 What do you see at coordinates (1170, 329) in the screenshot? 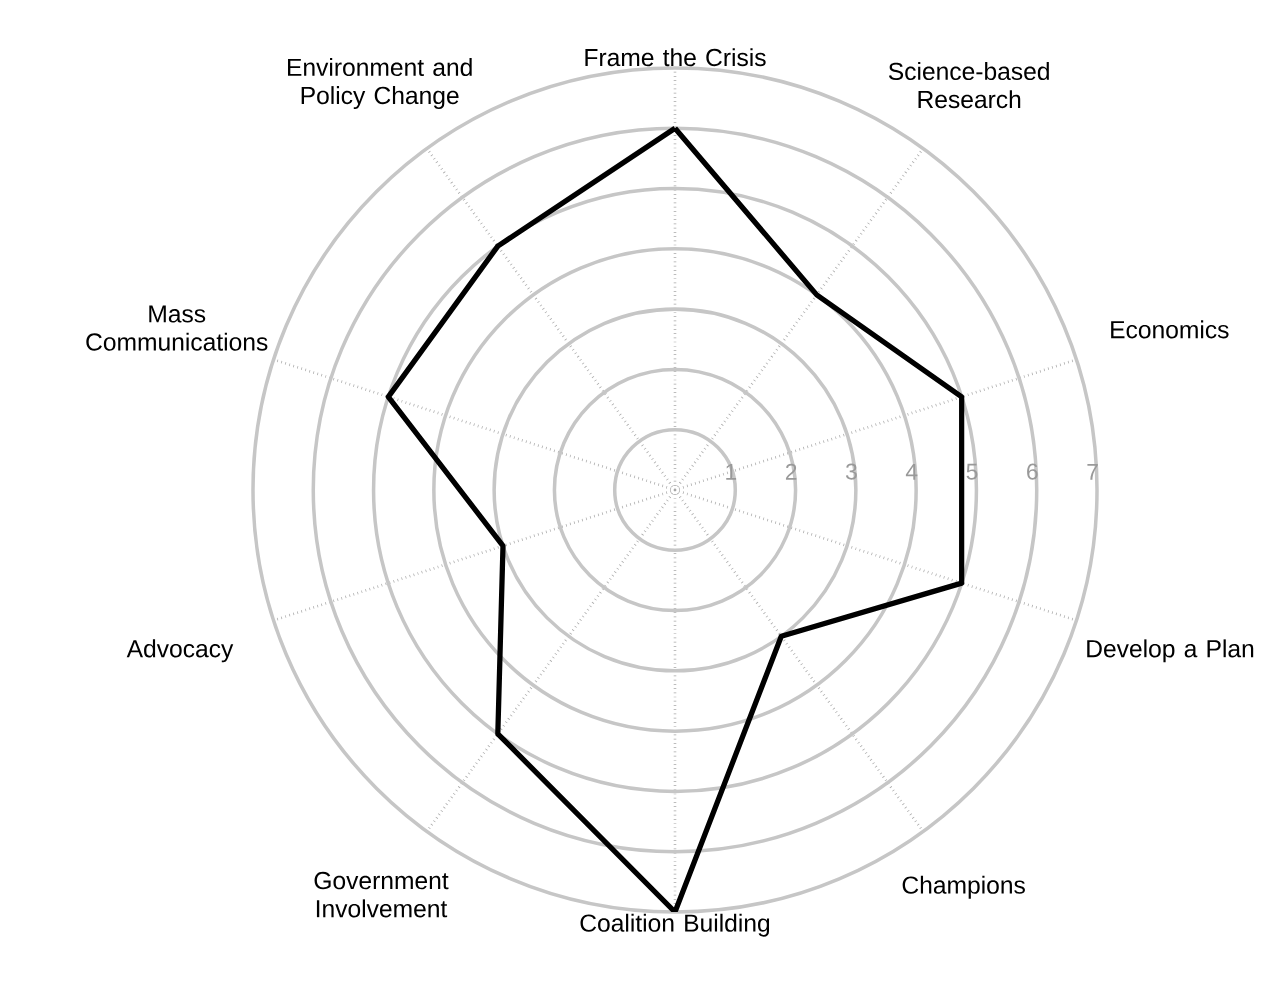
I see `spoke-label: Economics` at bounding box center [1170, 329].